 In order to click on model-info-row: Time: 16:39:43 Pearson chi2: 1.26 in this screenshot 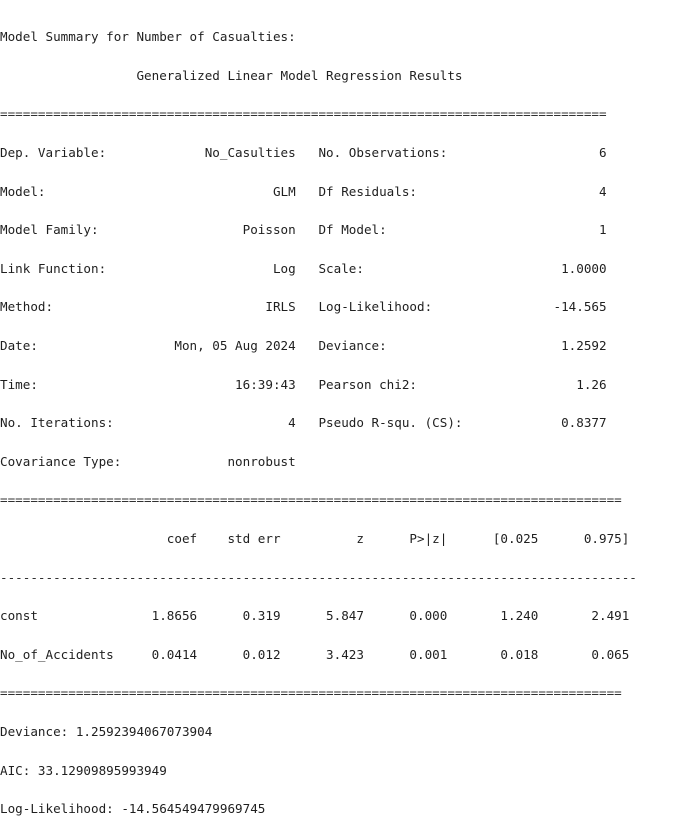, I will do `click(303, 384)`.